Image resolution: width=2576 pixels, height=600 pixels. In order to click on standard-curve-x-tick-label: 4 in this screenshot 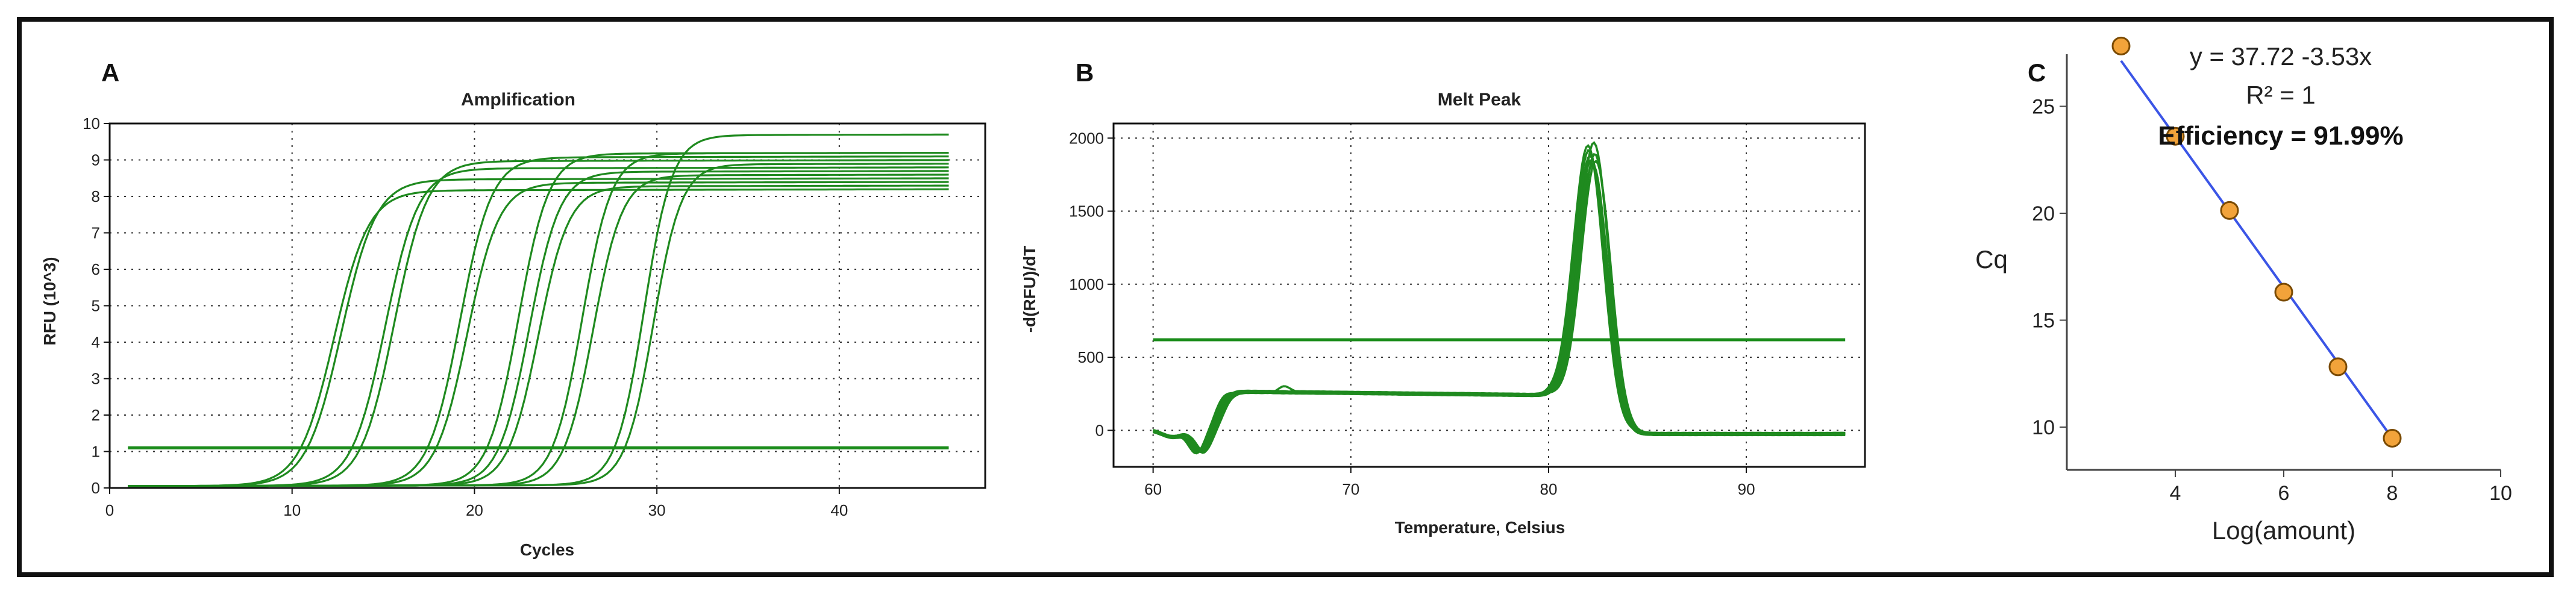, I will do `click(2175, 493)`.